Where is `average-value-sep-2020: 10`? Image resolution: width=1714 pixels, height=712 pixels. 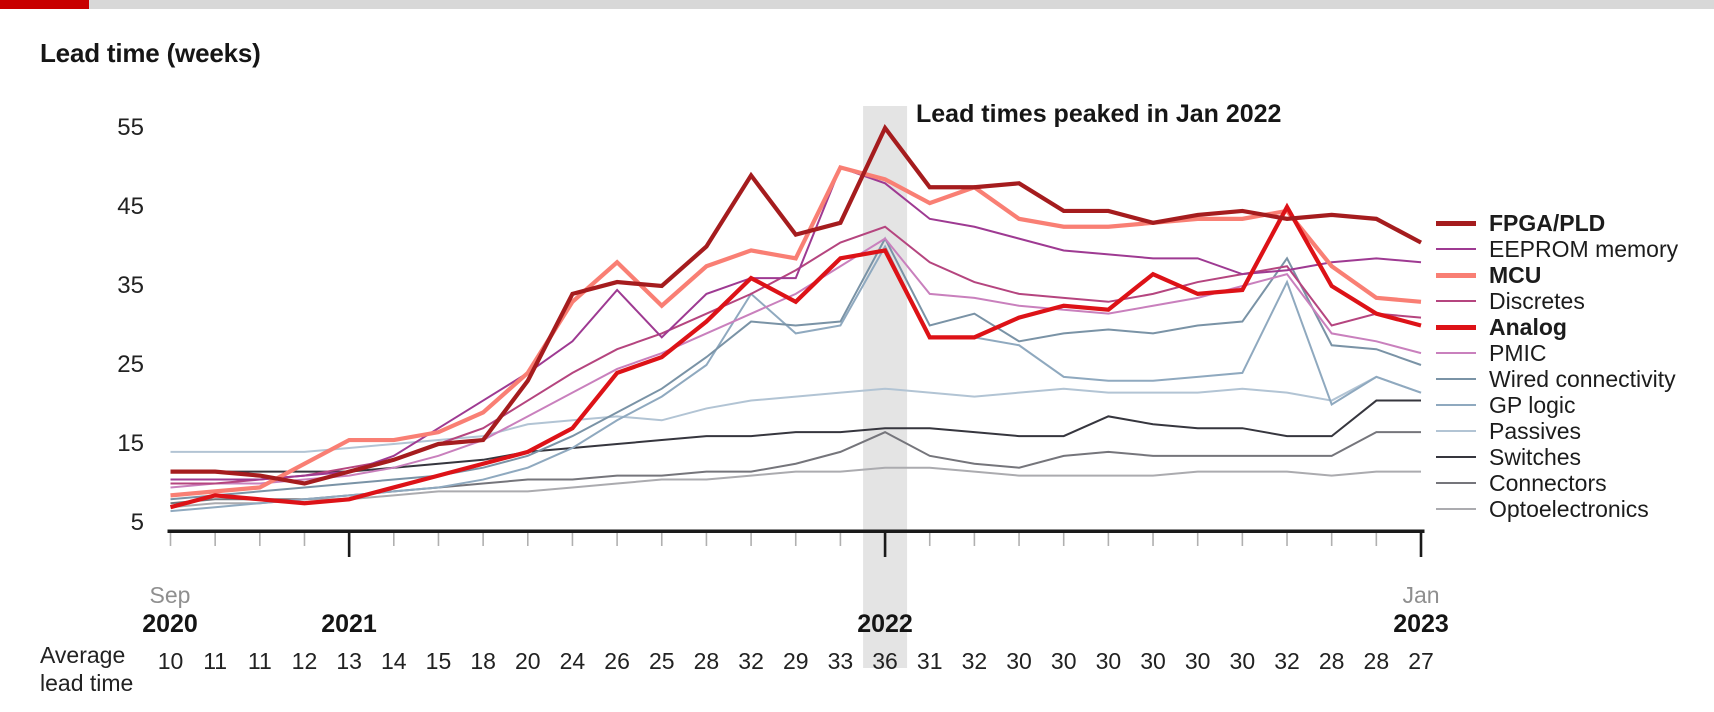
average-value-sep-2020: 10 is located at coordinates (170, 661).